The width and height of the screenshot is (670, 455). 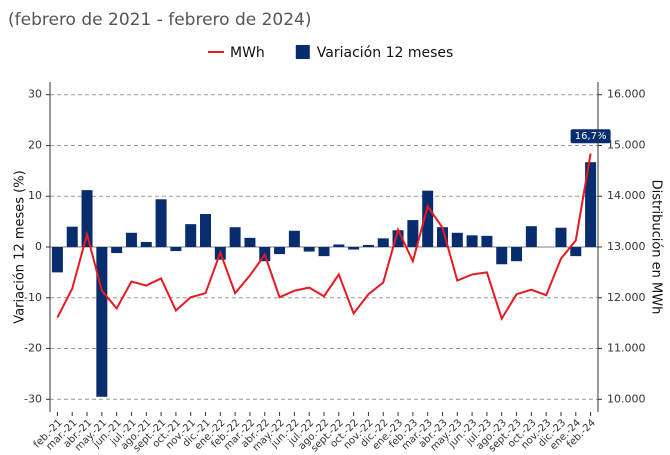 I want to click on data-label-box, so click(x=590, y=136).